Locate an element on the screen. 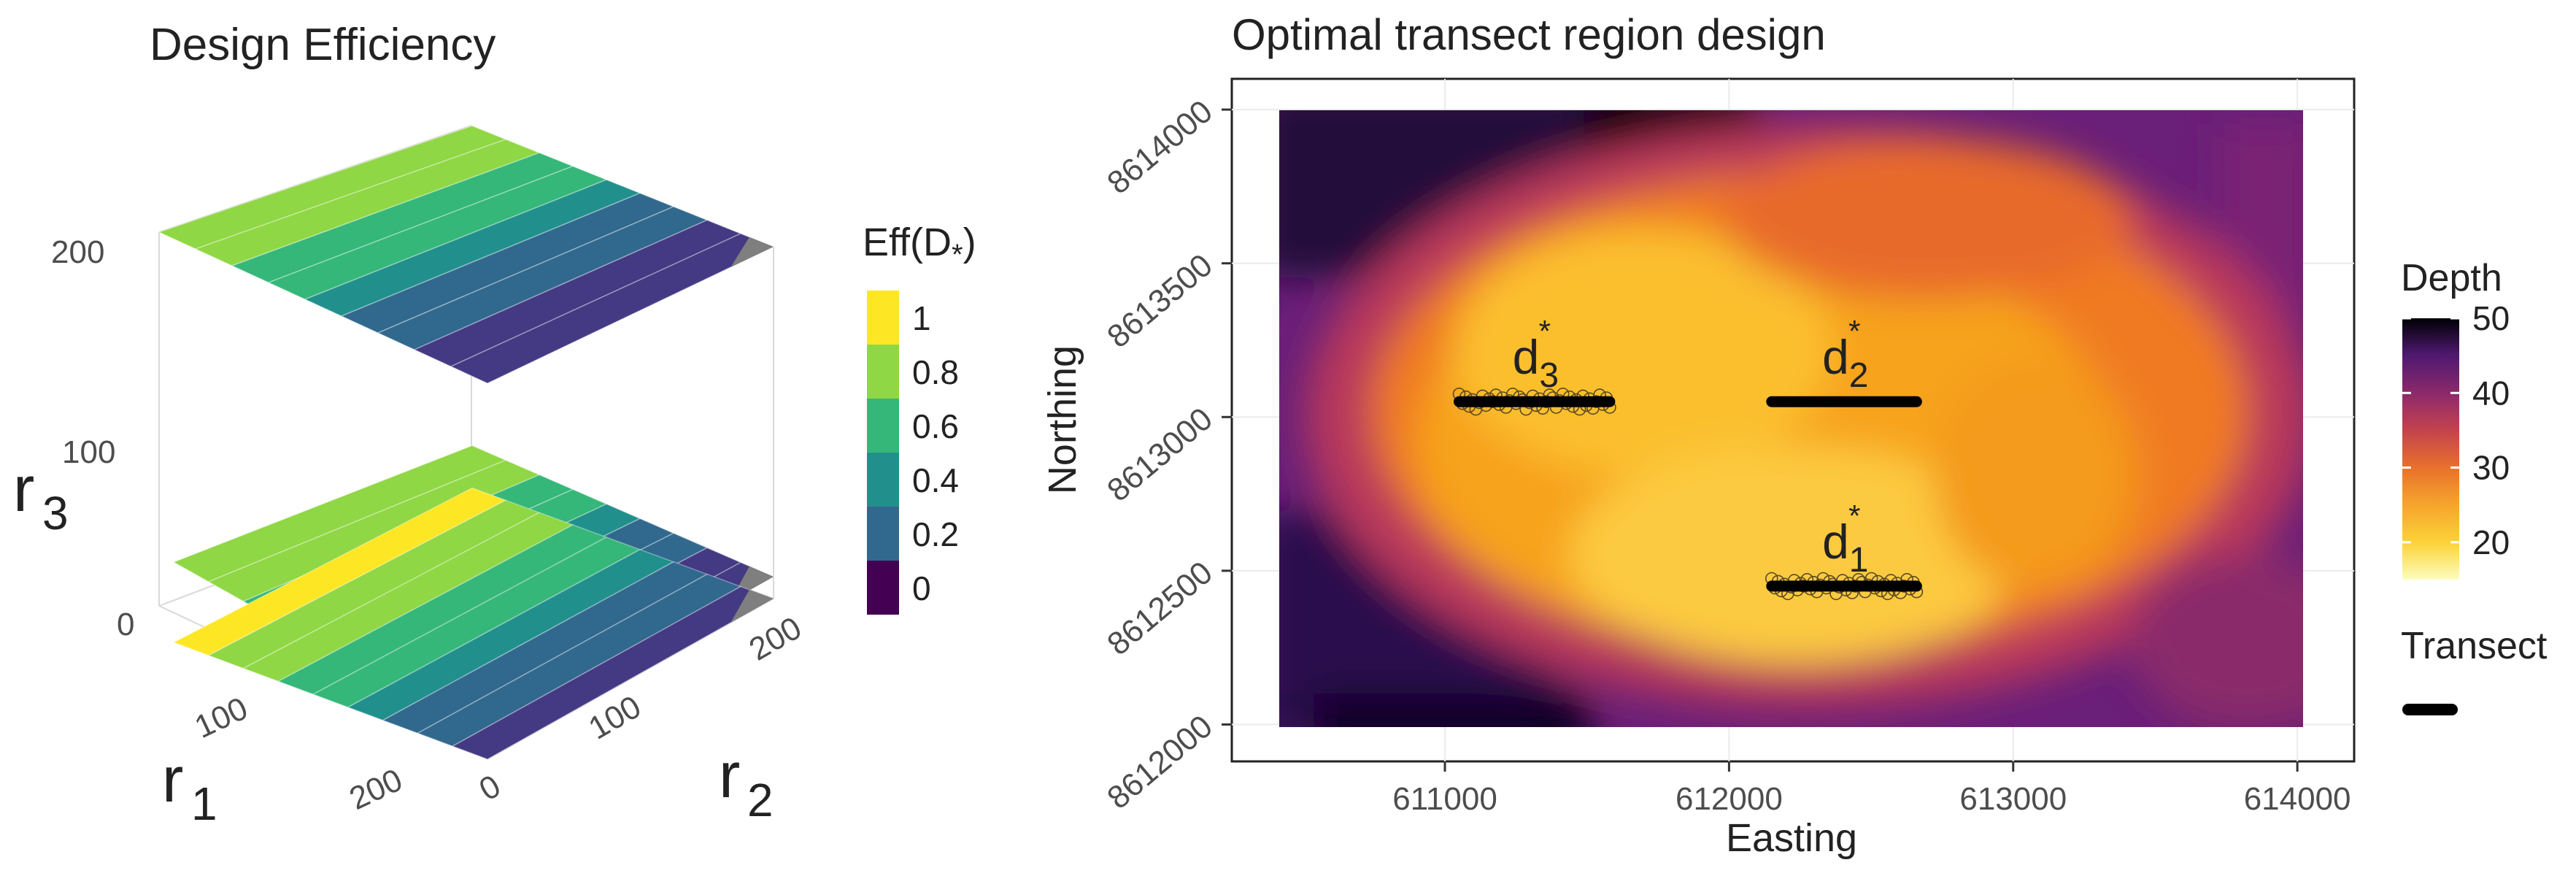 The image size is (2576, 876). z-tick-0: 0 is located at coordinates (126, 624).